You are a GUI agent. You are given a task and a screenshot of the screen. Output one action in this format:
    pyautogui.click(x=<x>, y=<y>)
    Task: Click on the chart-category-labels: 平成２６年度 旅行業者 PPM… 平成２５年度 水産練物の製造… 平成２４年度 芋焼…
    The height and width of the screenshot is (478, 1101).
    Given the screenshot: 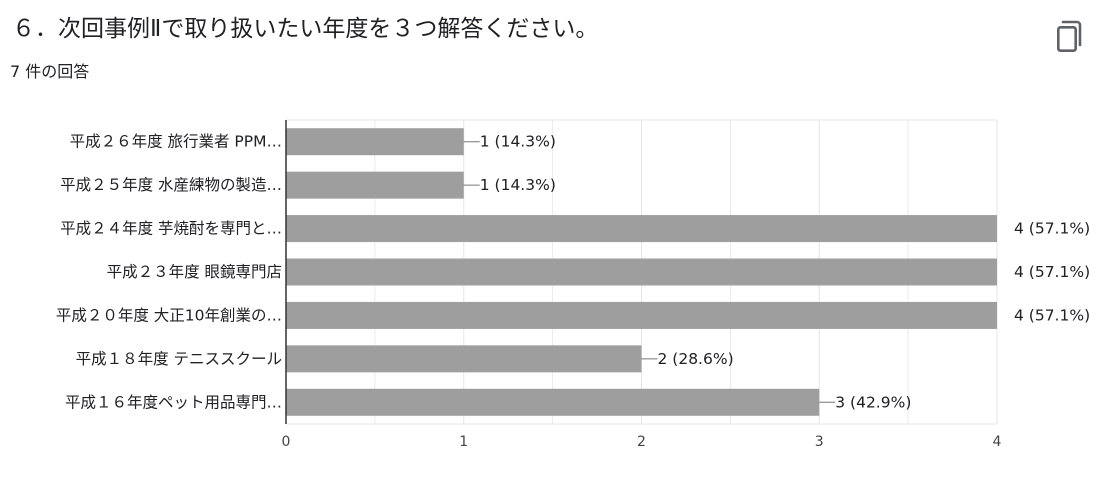 What is the action you would take?
    pyautogui.click(x=169, y=272)
    